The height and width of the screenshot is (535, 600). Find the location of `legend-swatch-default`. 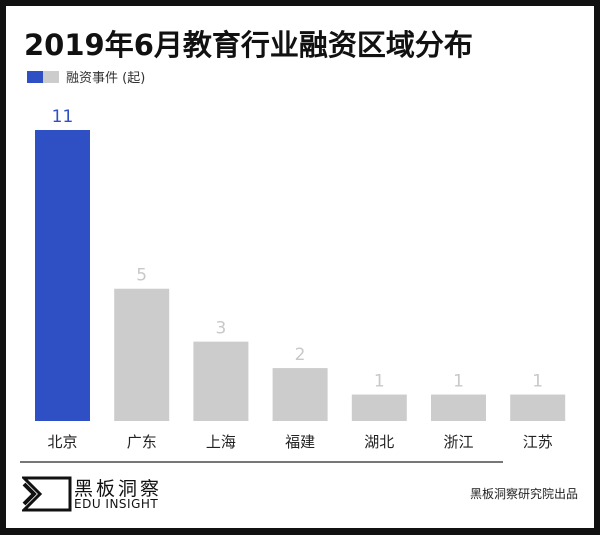

legend-swatch-default is located at coordinates (51, 76).